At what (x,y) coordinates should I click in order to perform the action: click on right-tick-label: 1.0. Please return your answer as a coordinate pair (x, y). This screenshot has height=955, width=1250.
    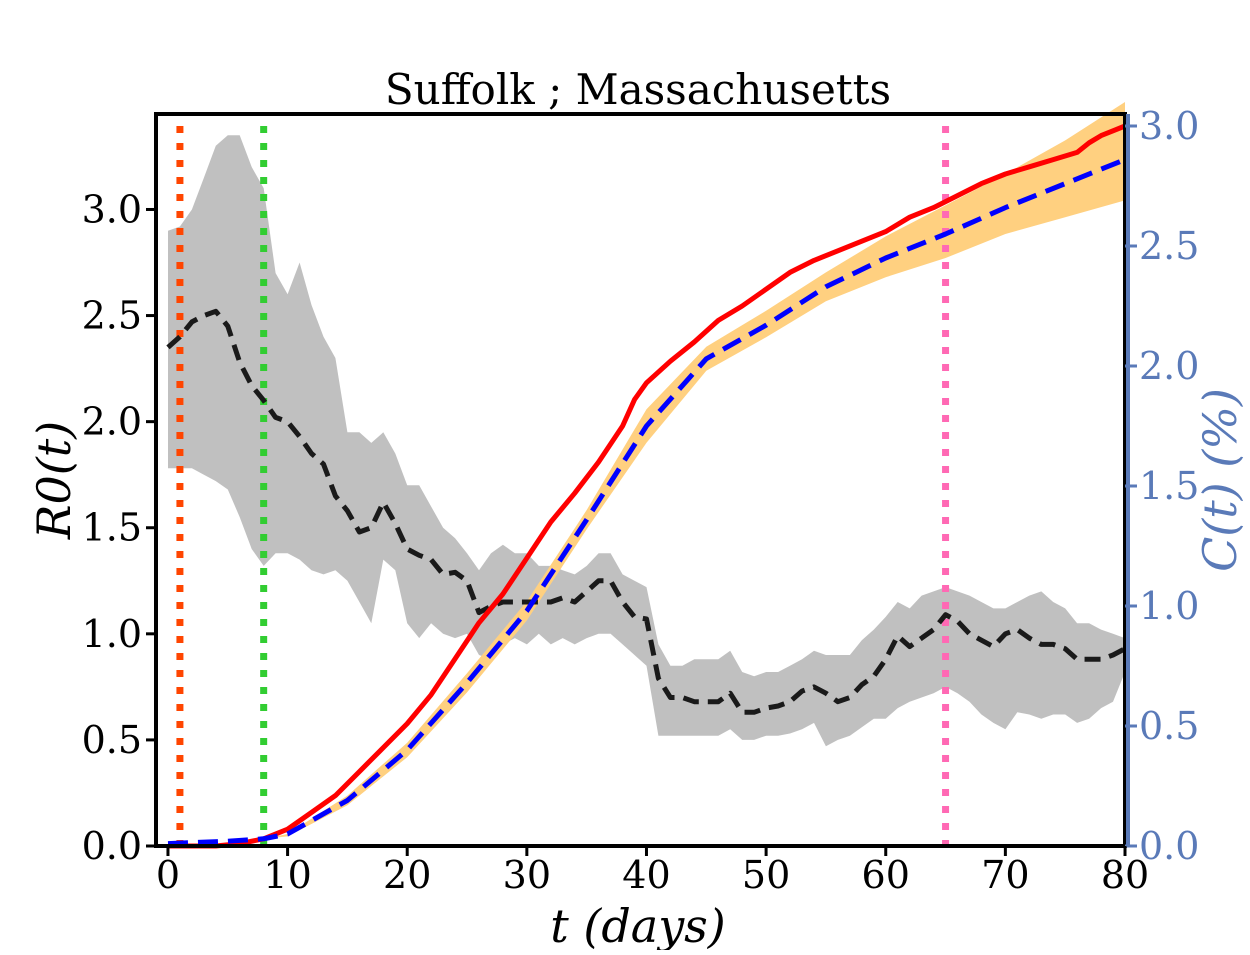
    Looking at the image, I should click on (1169, 606).